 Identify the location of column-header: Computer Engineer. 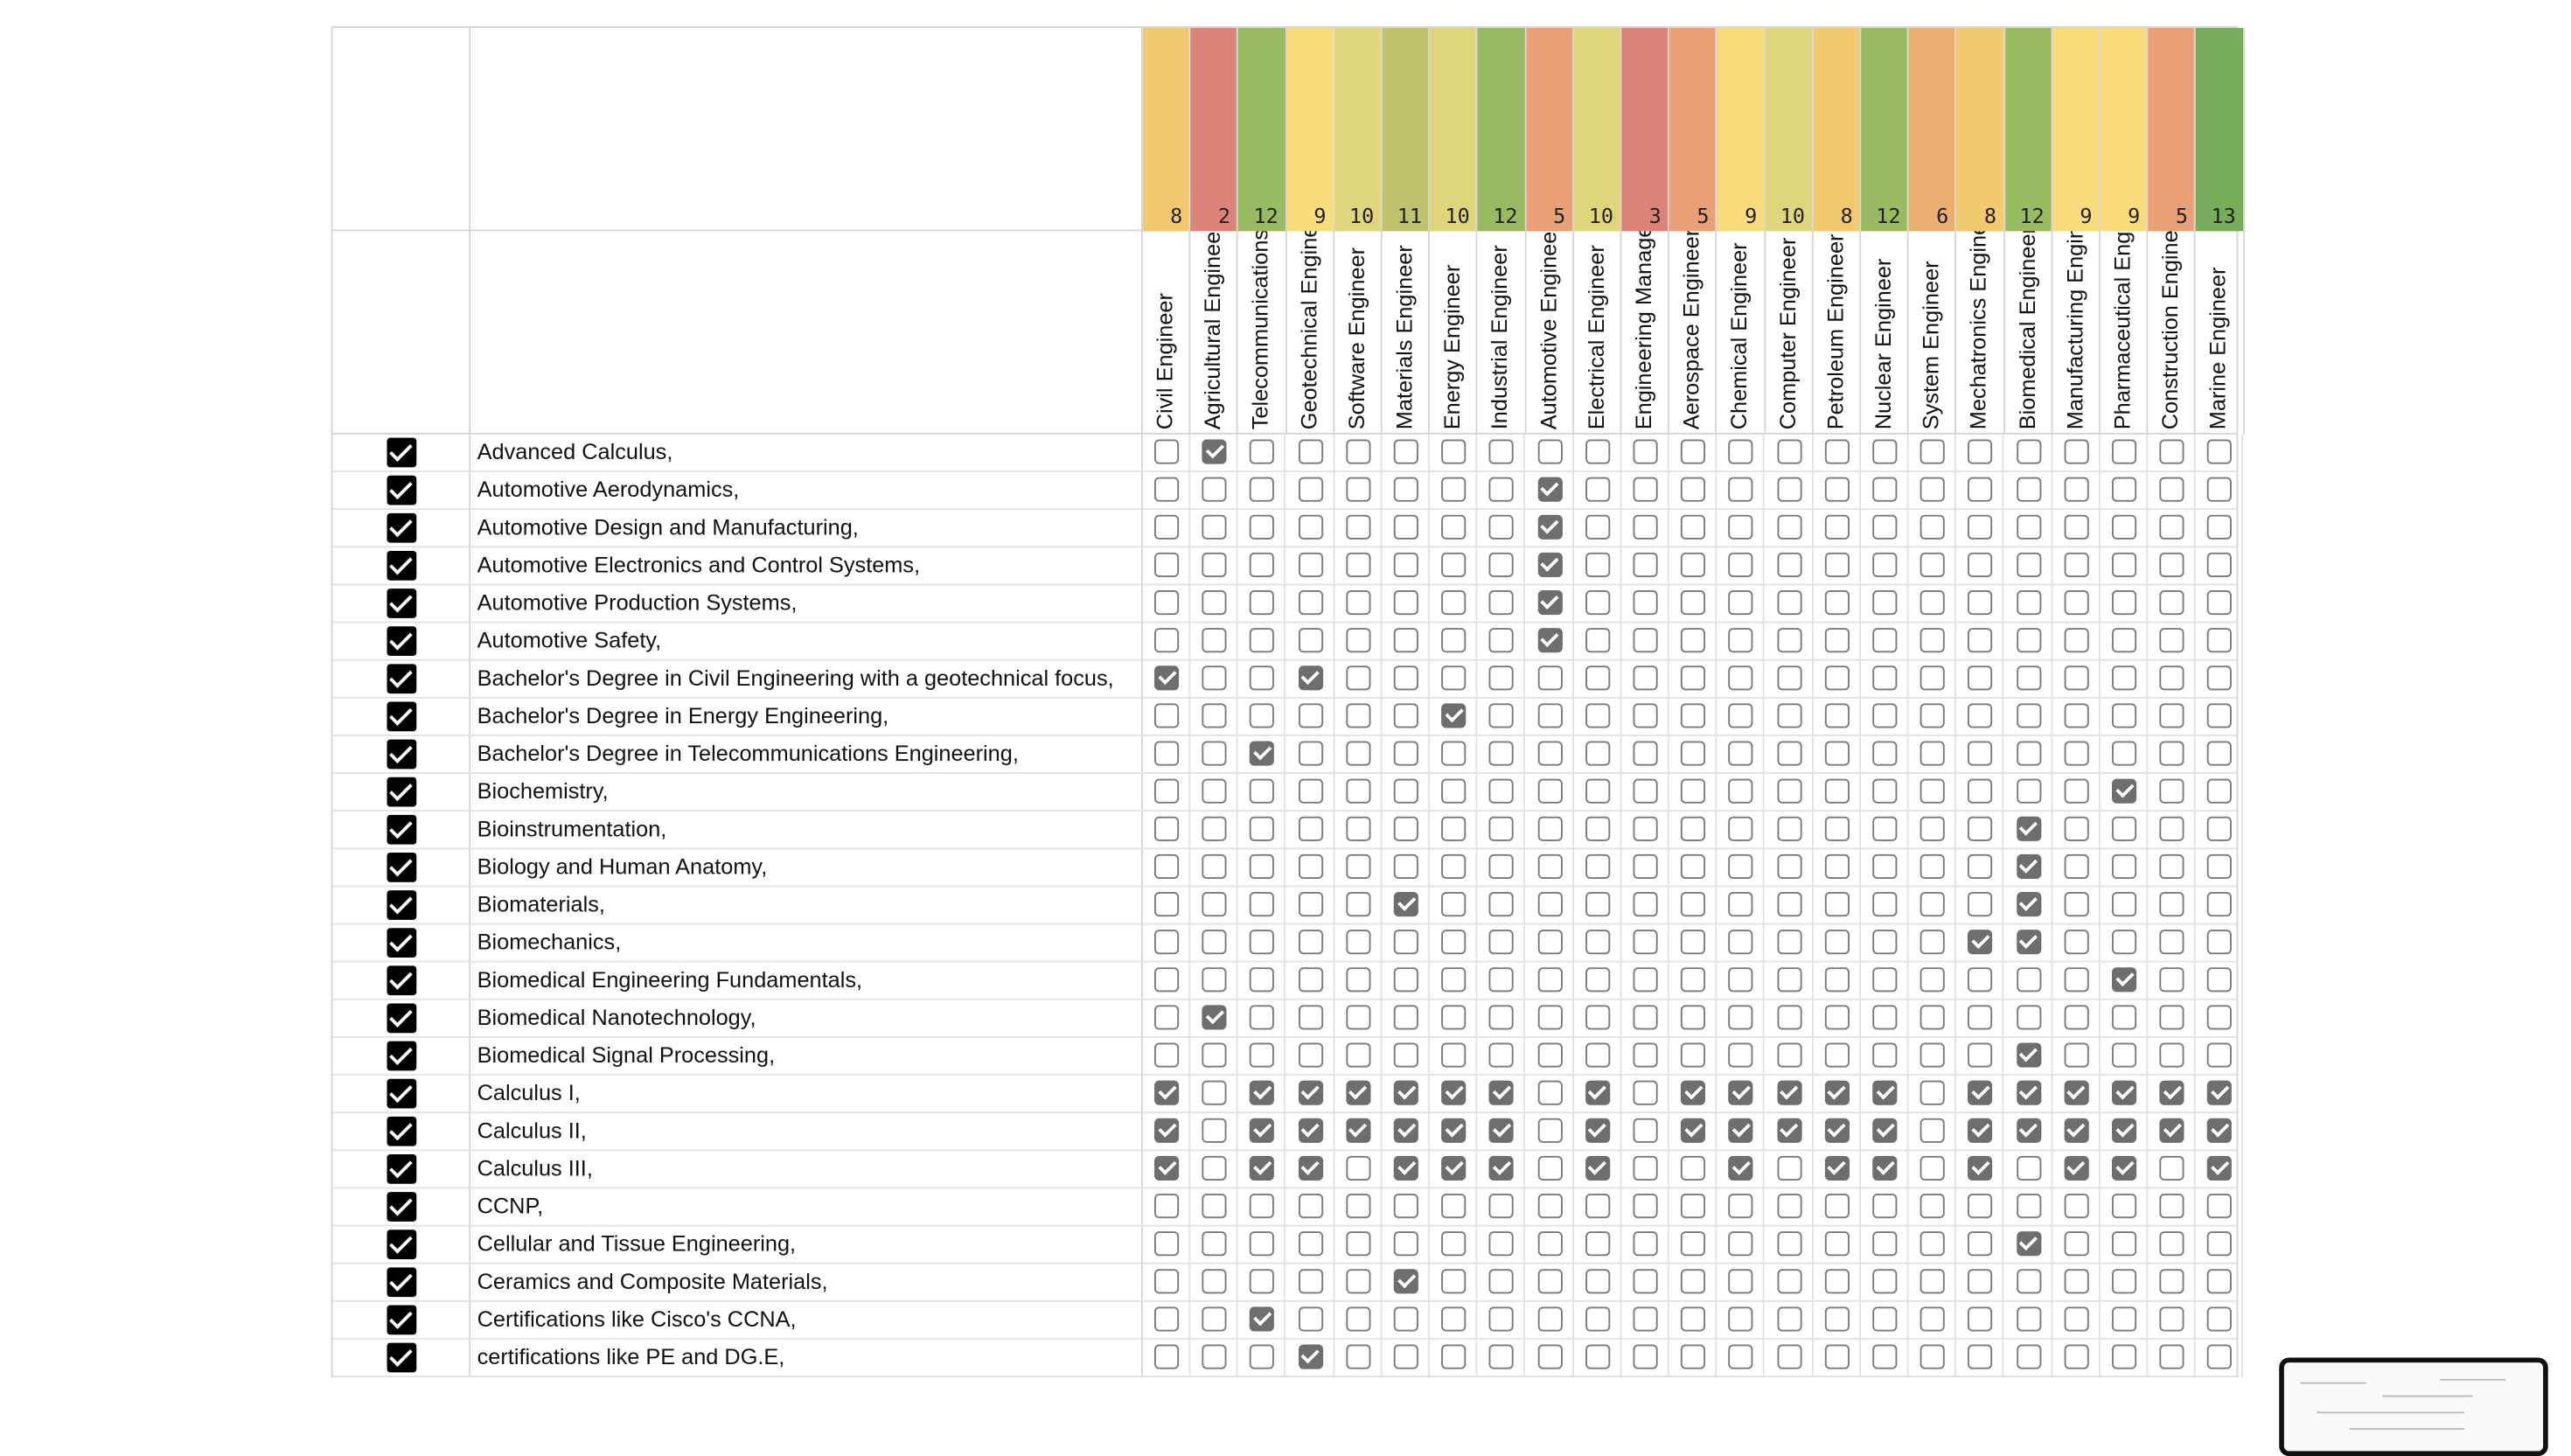
(1790, 333).